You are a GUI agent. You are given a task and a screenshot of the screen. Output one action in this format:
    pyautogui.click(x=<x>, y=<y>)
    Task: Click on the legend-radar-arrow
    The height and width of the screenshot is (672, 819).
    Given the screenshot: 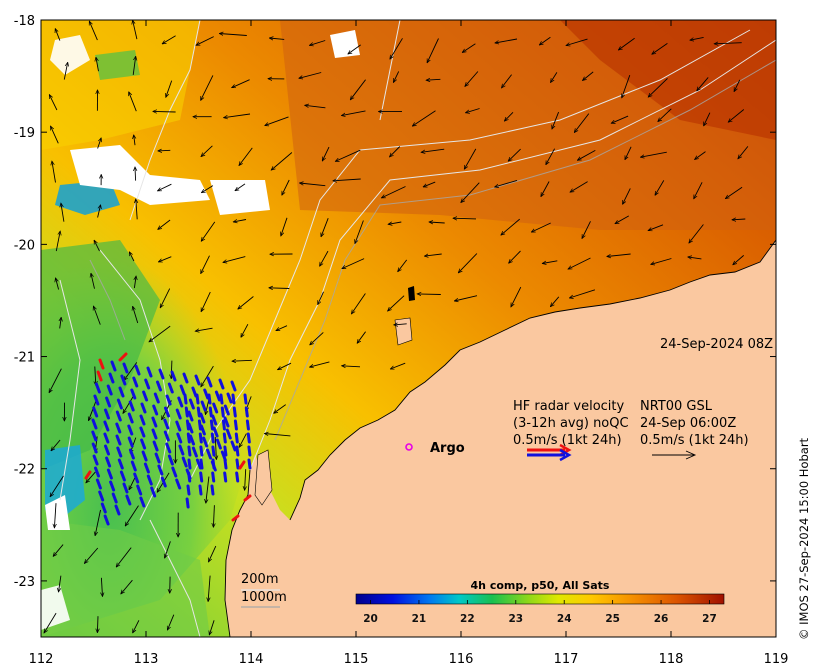 What is the action you would take?
    pyautogui.click(x=549, y=452)
    